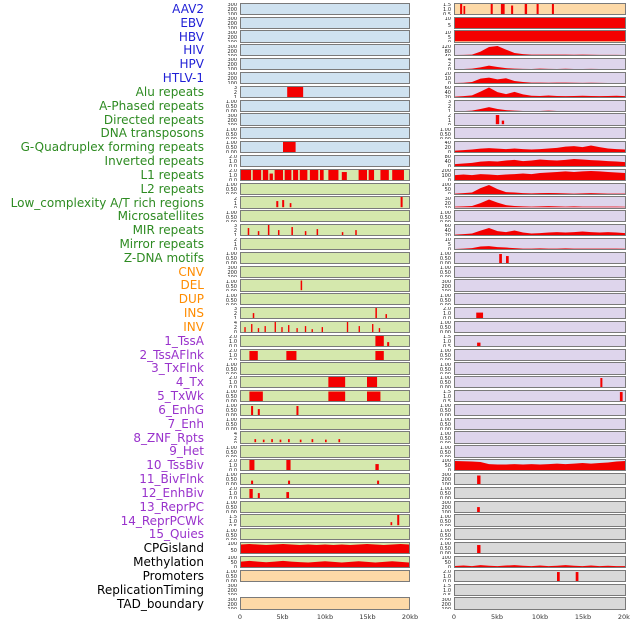 This screenshot has width=630, height=630. I want to click on track-label: CPGisland, so click(173, 548).